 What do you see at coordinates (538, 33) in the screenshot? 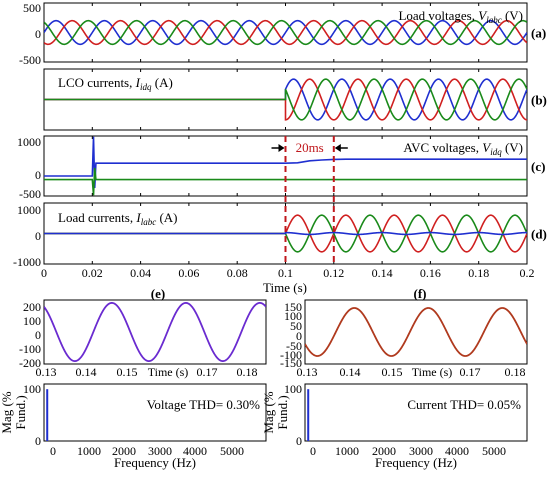
I see `panel-label: (a)` at bounding box center [538, 33].